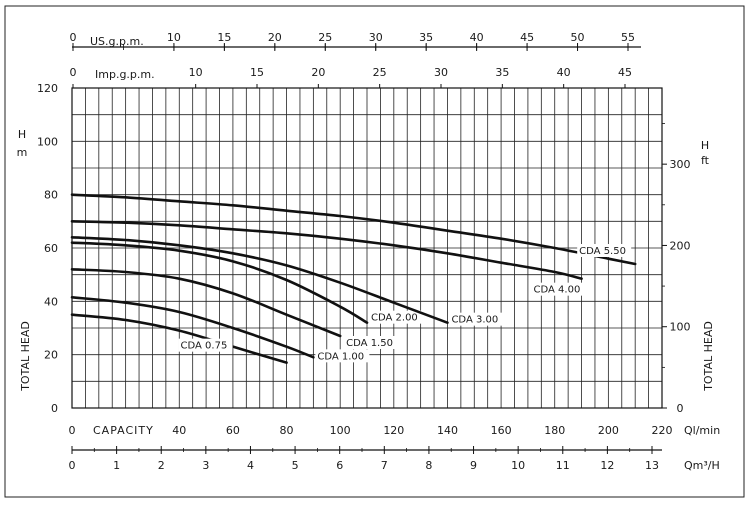 The height and width of the screenshot is (516, 749). Describe the element at coordinates (355, 41) in the screenshot. I see `us-gpm-axis: US.g.p.m. 0 10 15 20 25 30 35 40 45 50 55` at that location.